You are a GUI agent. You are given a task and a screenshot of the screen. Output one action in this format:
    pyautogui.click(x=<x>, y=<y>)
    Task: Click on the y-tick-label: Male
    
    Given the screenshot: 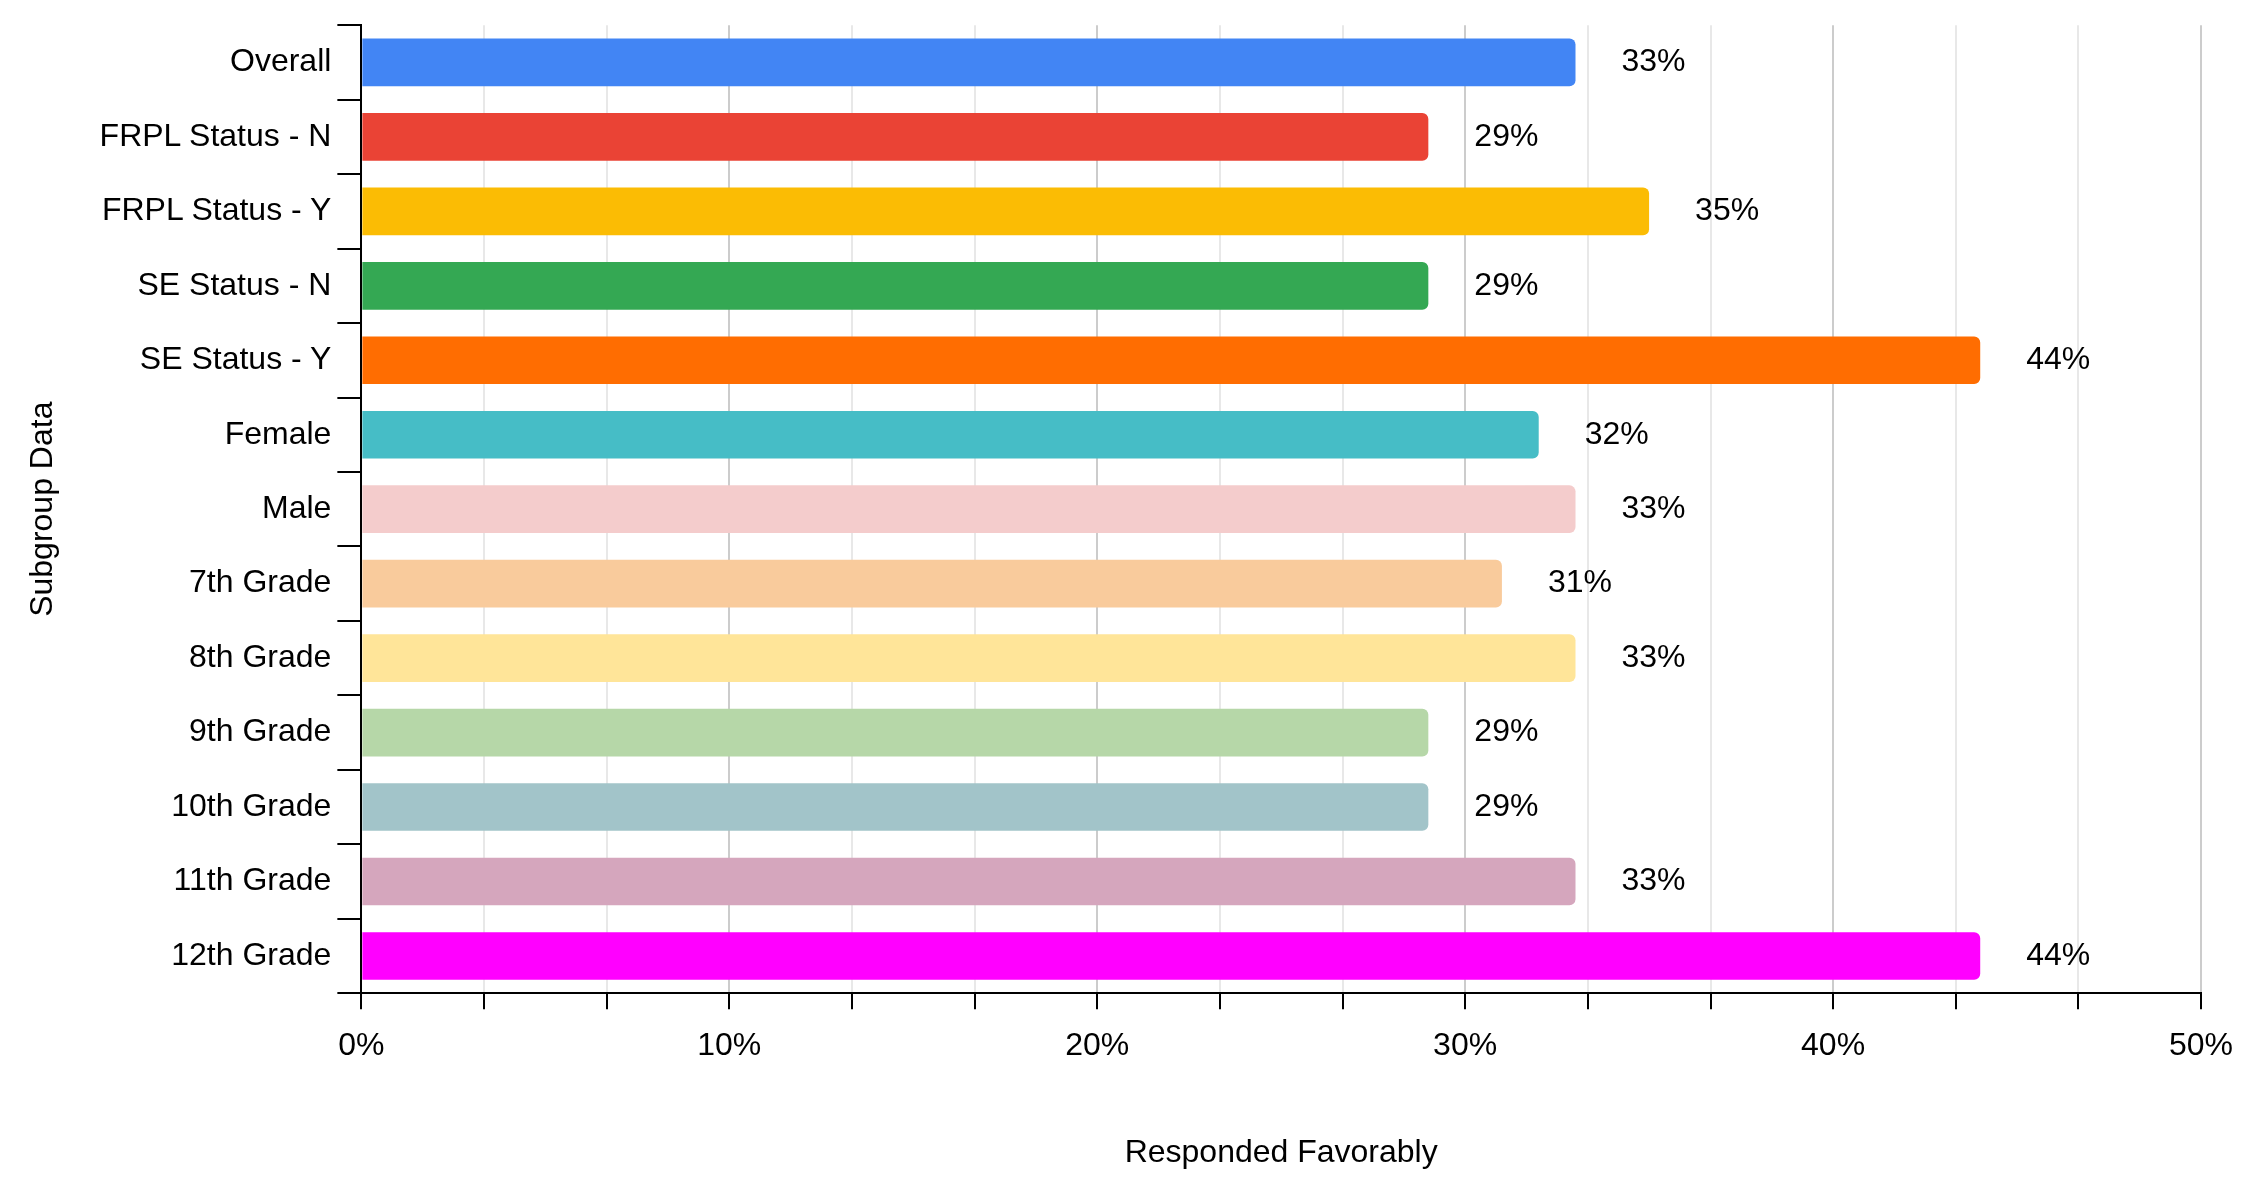 What is the action you would take?
    pyautogui.click(x=296, y=507)
    